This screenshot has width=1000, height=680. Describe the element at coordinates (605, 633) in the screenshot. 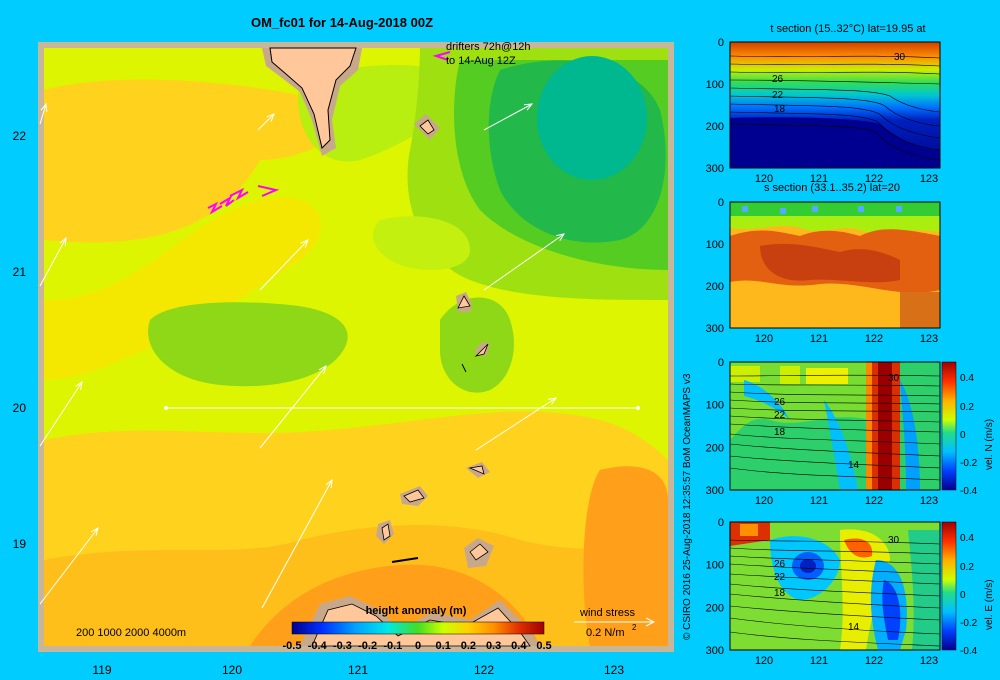

I see `wind-stress-value: 0.2 N/m` at that location.